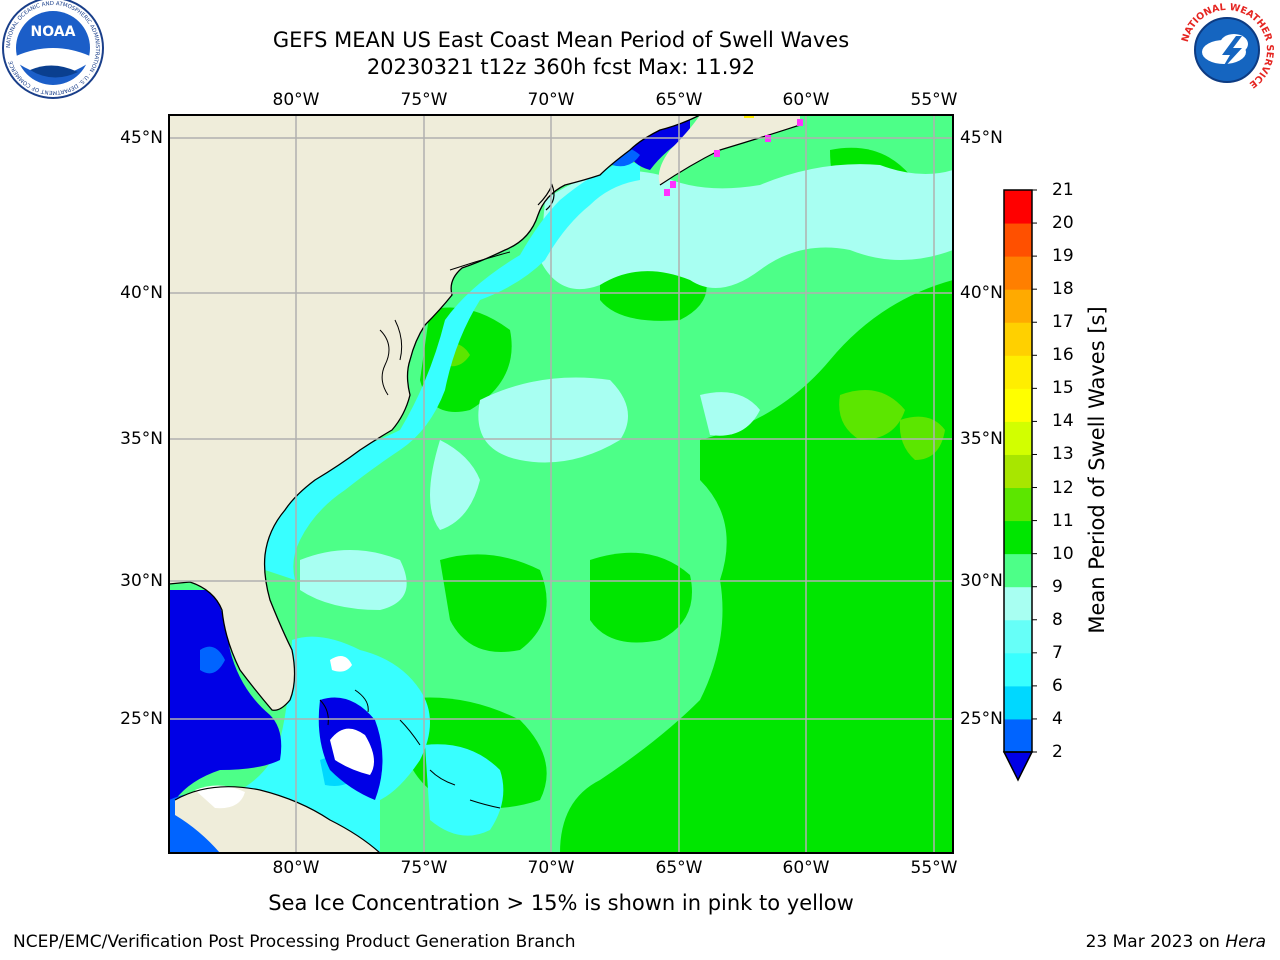 This screenshot has height=960, width=1280. What do you see at coordinates (452, 371) in the screenshot?
I see `field-6-8-coast` at bounding box center [452, 371].